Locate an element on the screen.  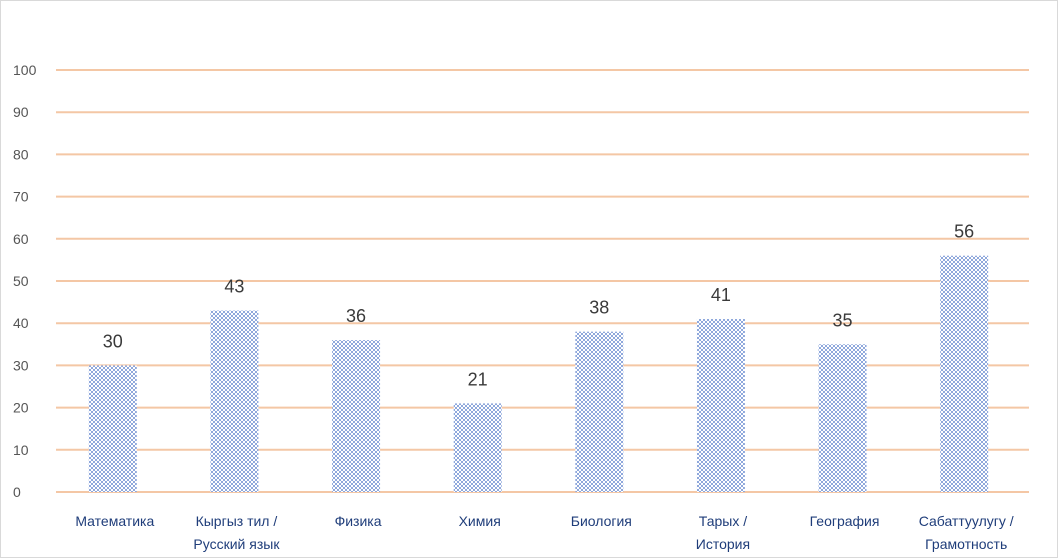
y-tick-label-60: 60 is located at coordinates (21, 239).